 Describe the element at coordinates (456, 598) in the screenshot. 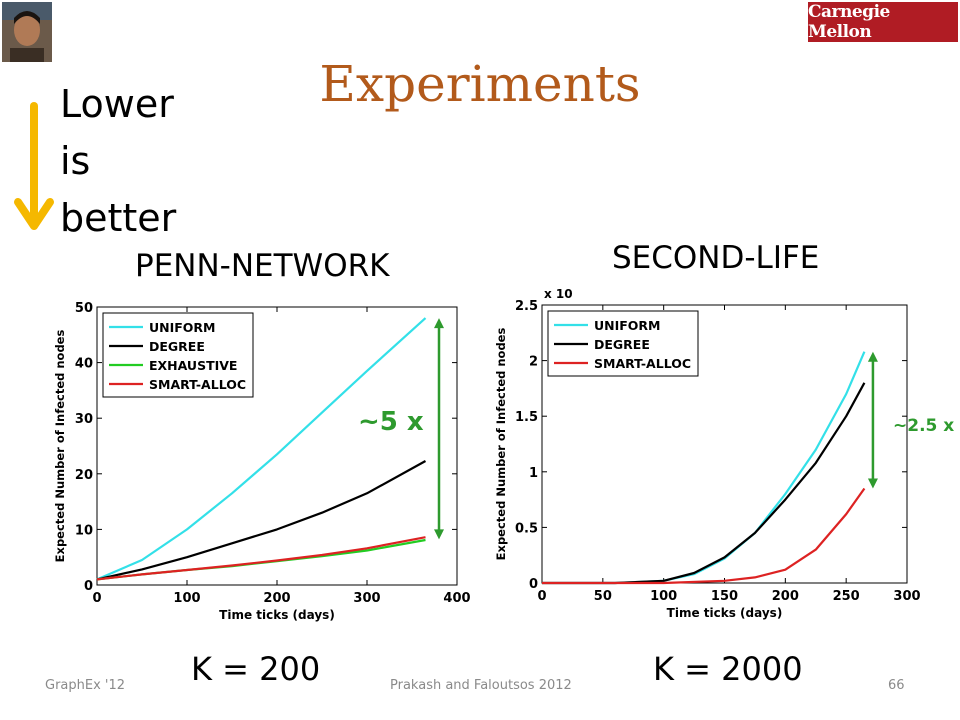

I see `x-tick-label: 400` at that location.